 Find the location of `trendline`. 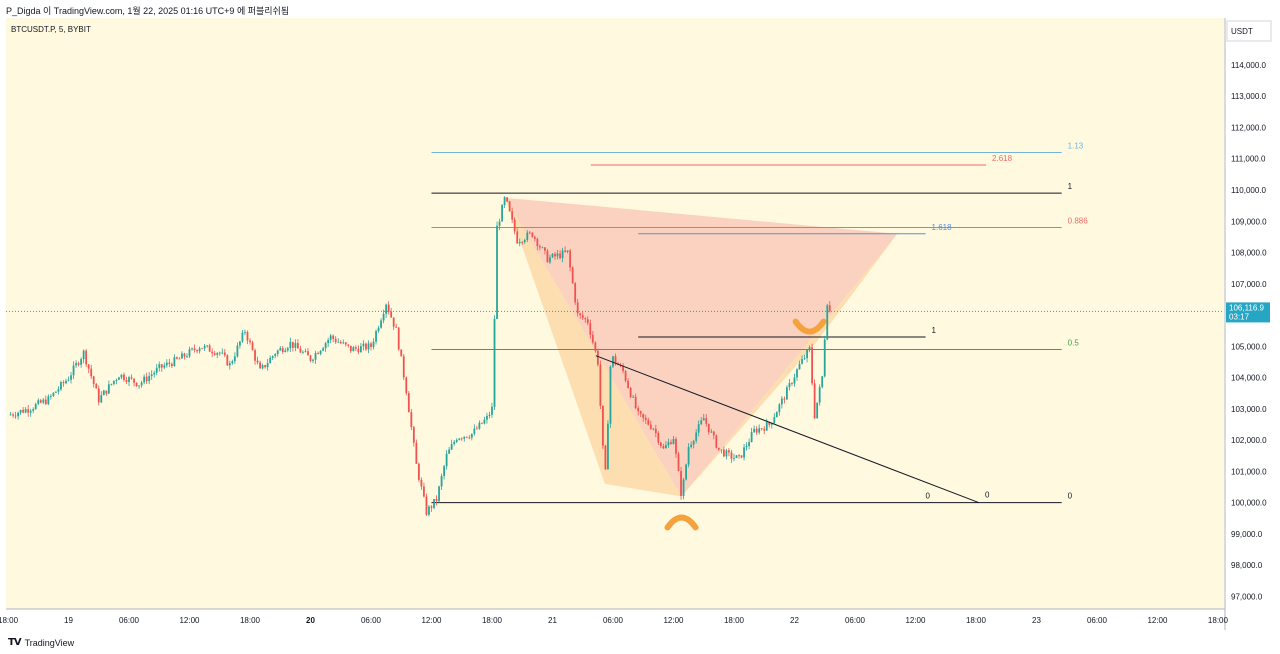

trendline is located at coordinates (787, 429).